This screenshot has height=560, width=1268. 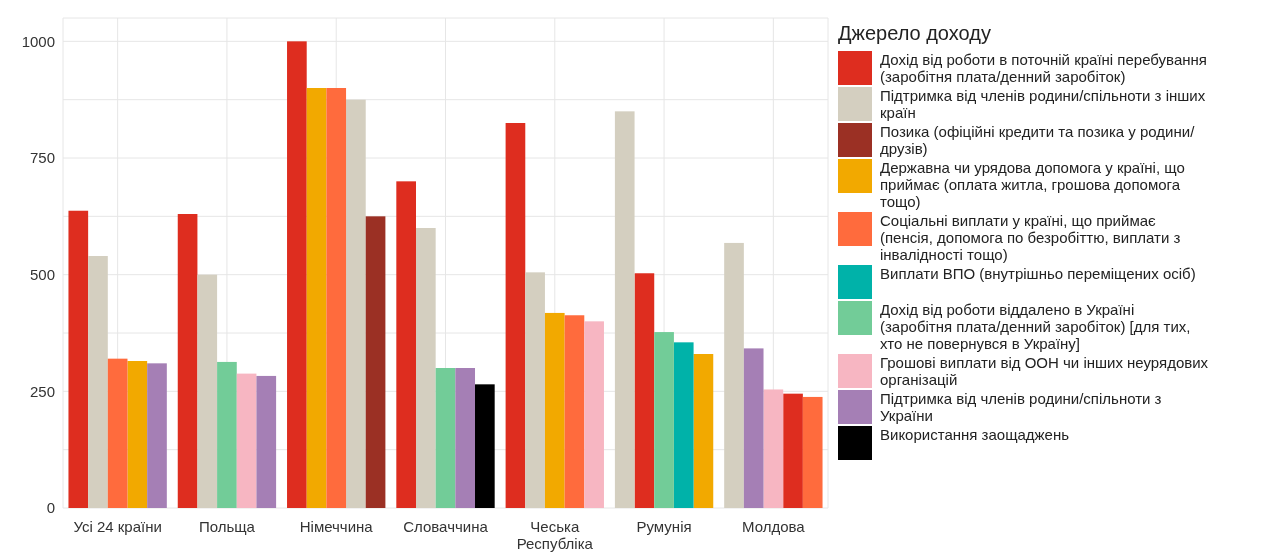 I want to click on y-tick-label: 250, so click(x=42, y=391).